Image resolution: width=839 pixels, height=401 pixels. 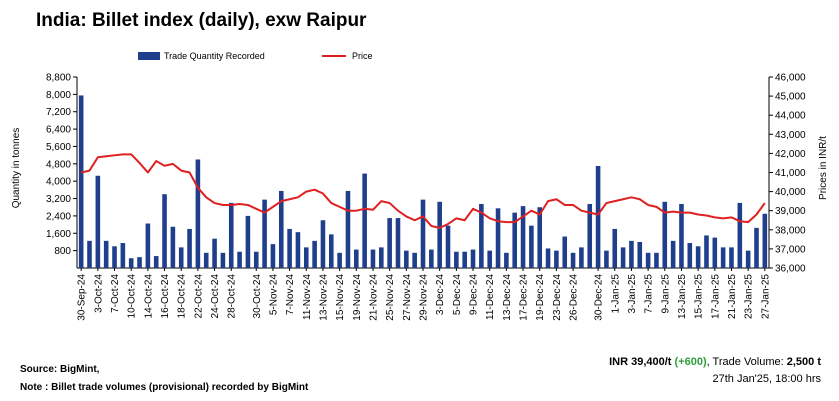 I want to click on x-tick-label: 3-Dec-24, so click(x=440, y=295).